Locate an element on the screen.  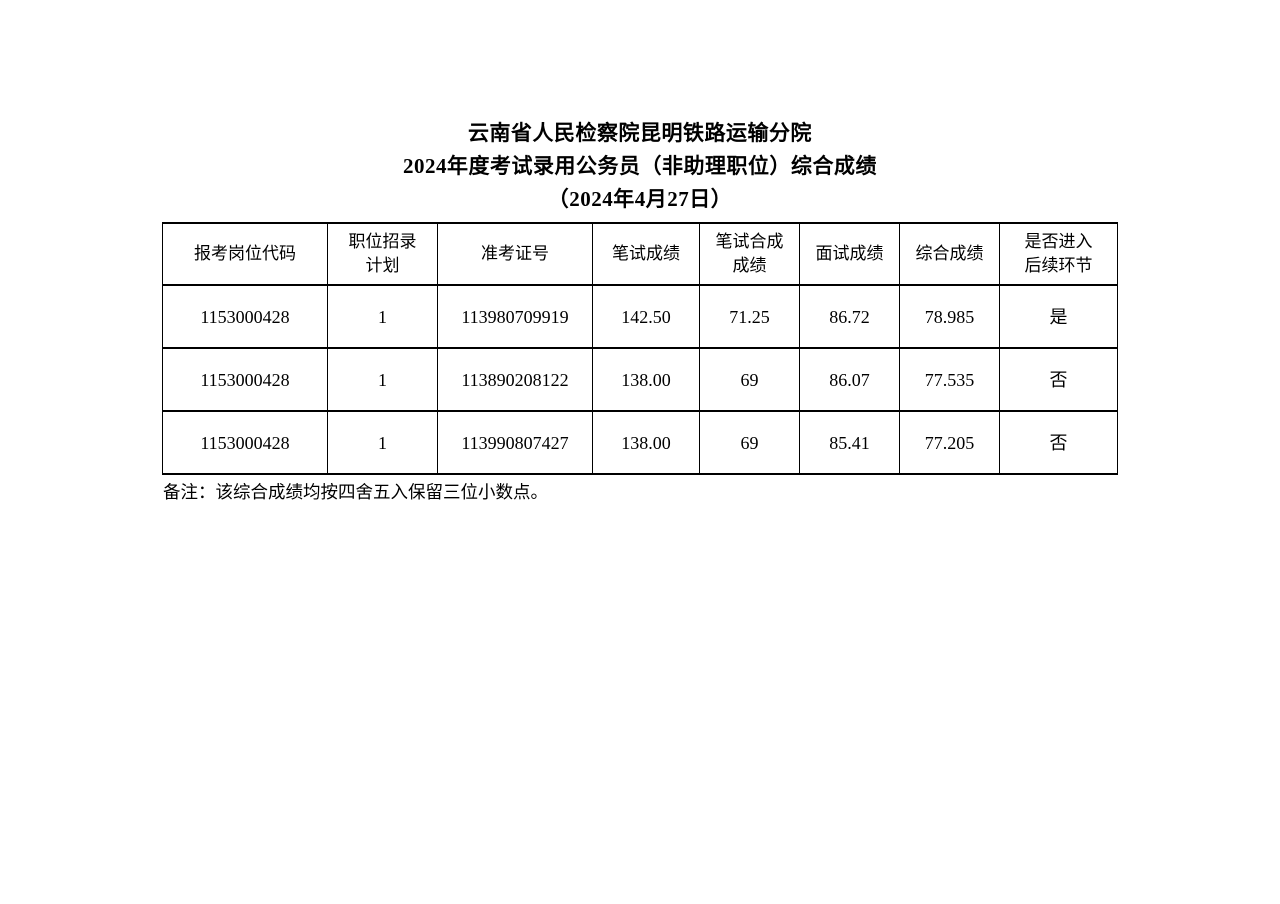
cell-admission-ticket: 113980709919 is located at coordinates (515, 316).